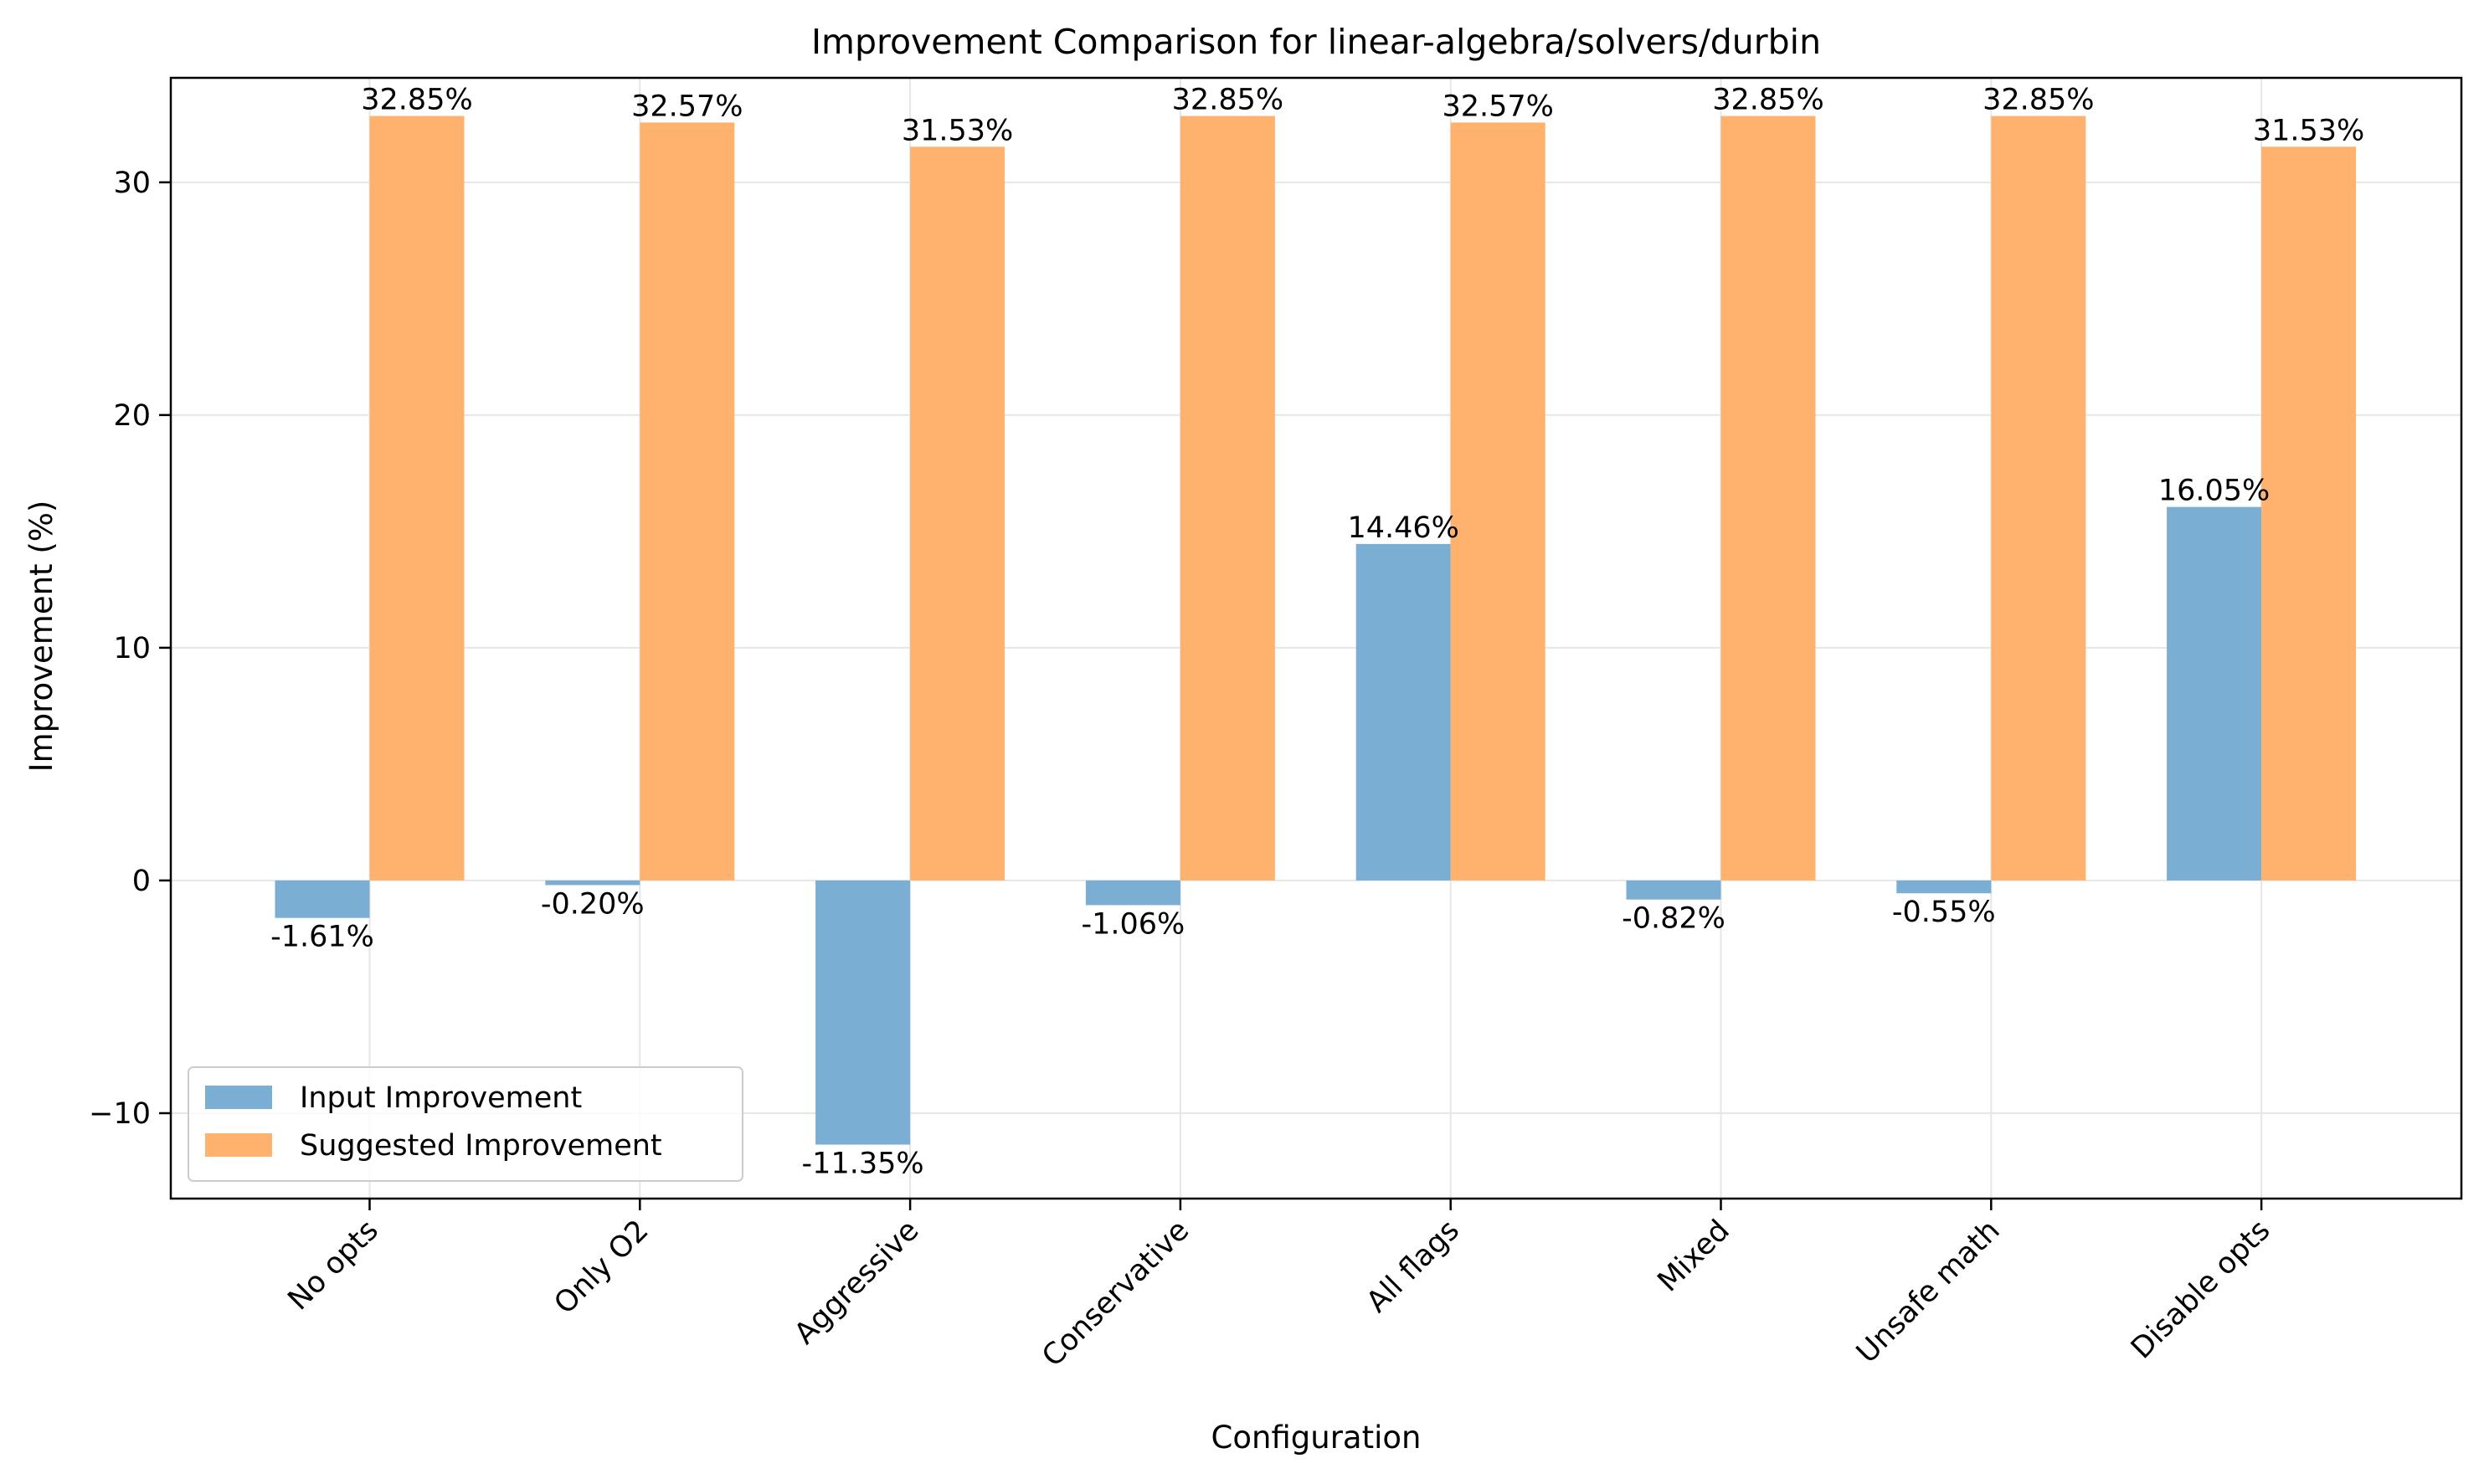  I want to click on input-improvement-value-label: -1.06%, so click(1133, 924).